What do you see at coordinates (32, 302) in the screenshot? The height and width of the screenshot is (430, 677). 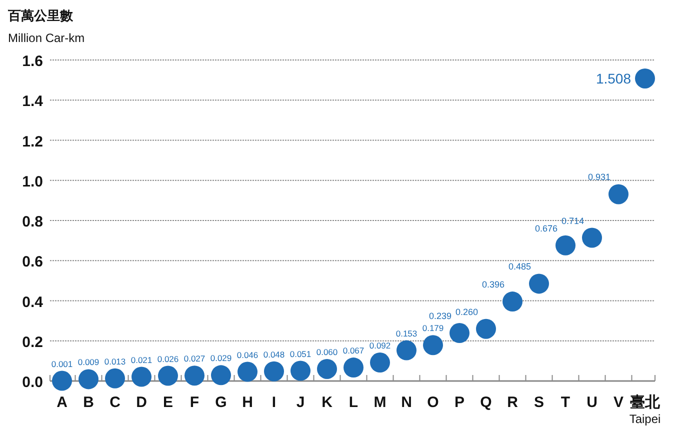 I see `ytick: 0.4` at bounding box center [32, 302].